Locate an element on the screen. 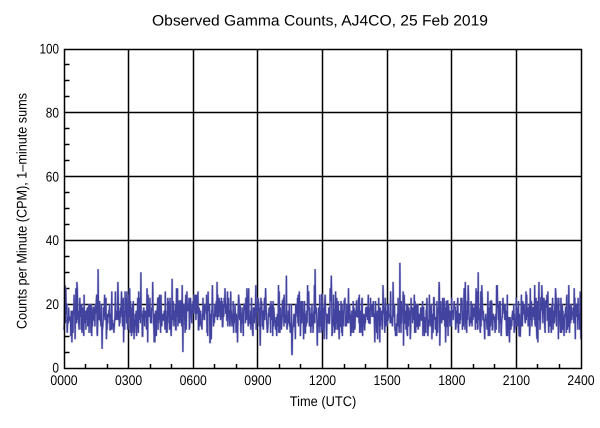 This screenshot has width=600, height=428. svg-text:Counts per Minute (CPM), 1–min: Counts per Minute (CPM), 1–minute sums is located at coordinates (22, 211).